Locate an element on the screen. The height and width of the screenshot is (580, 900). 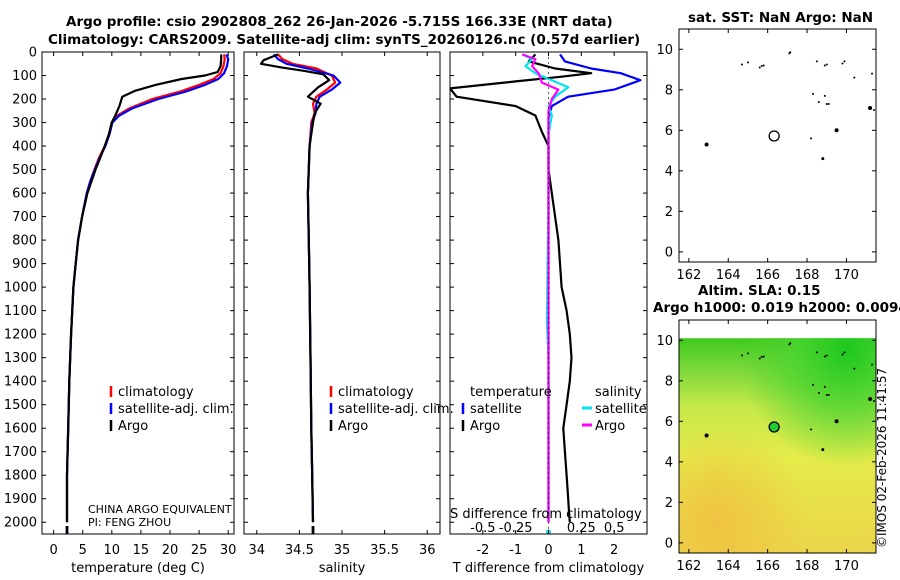
x-tick-label: -2 is located at coordinates (482, 550).